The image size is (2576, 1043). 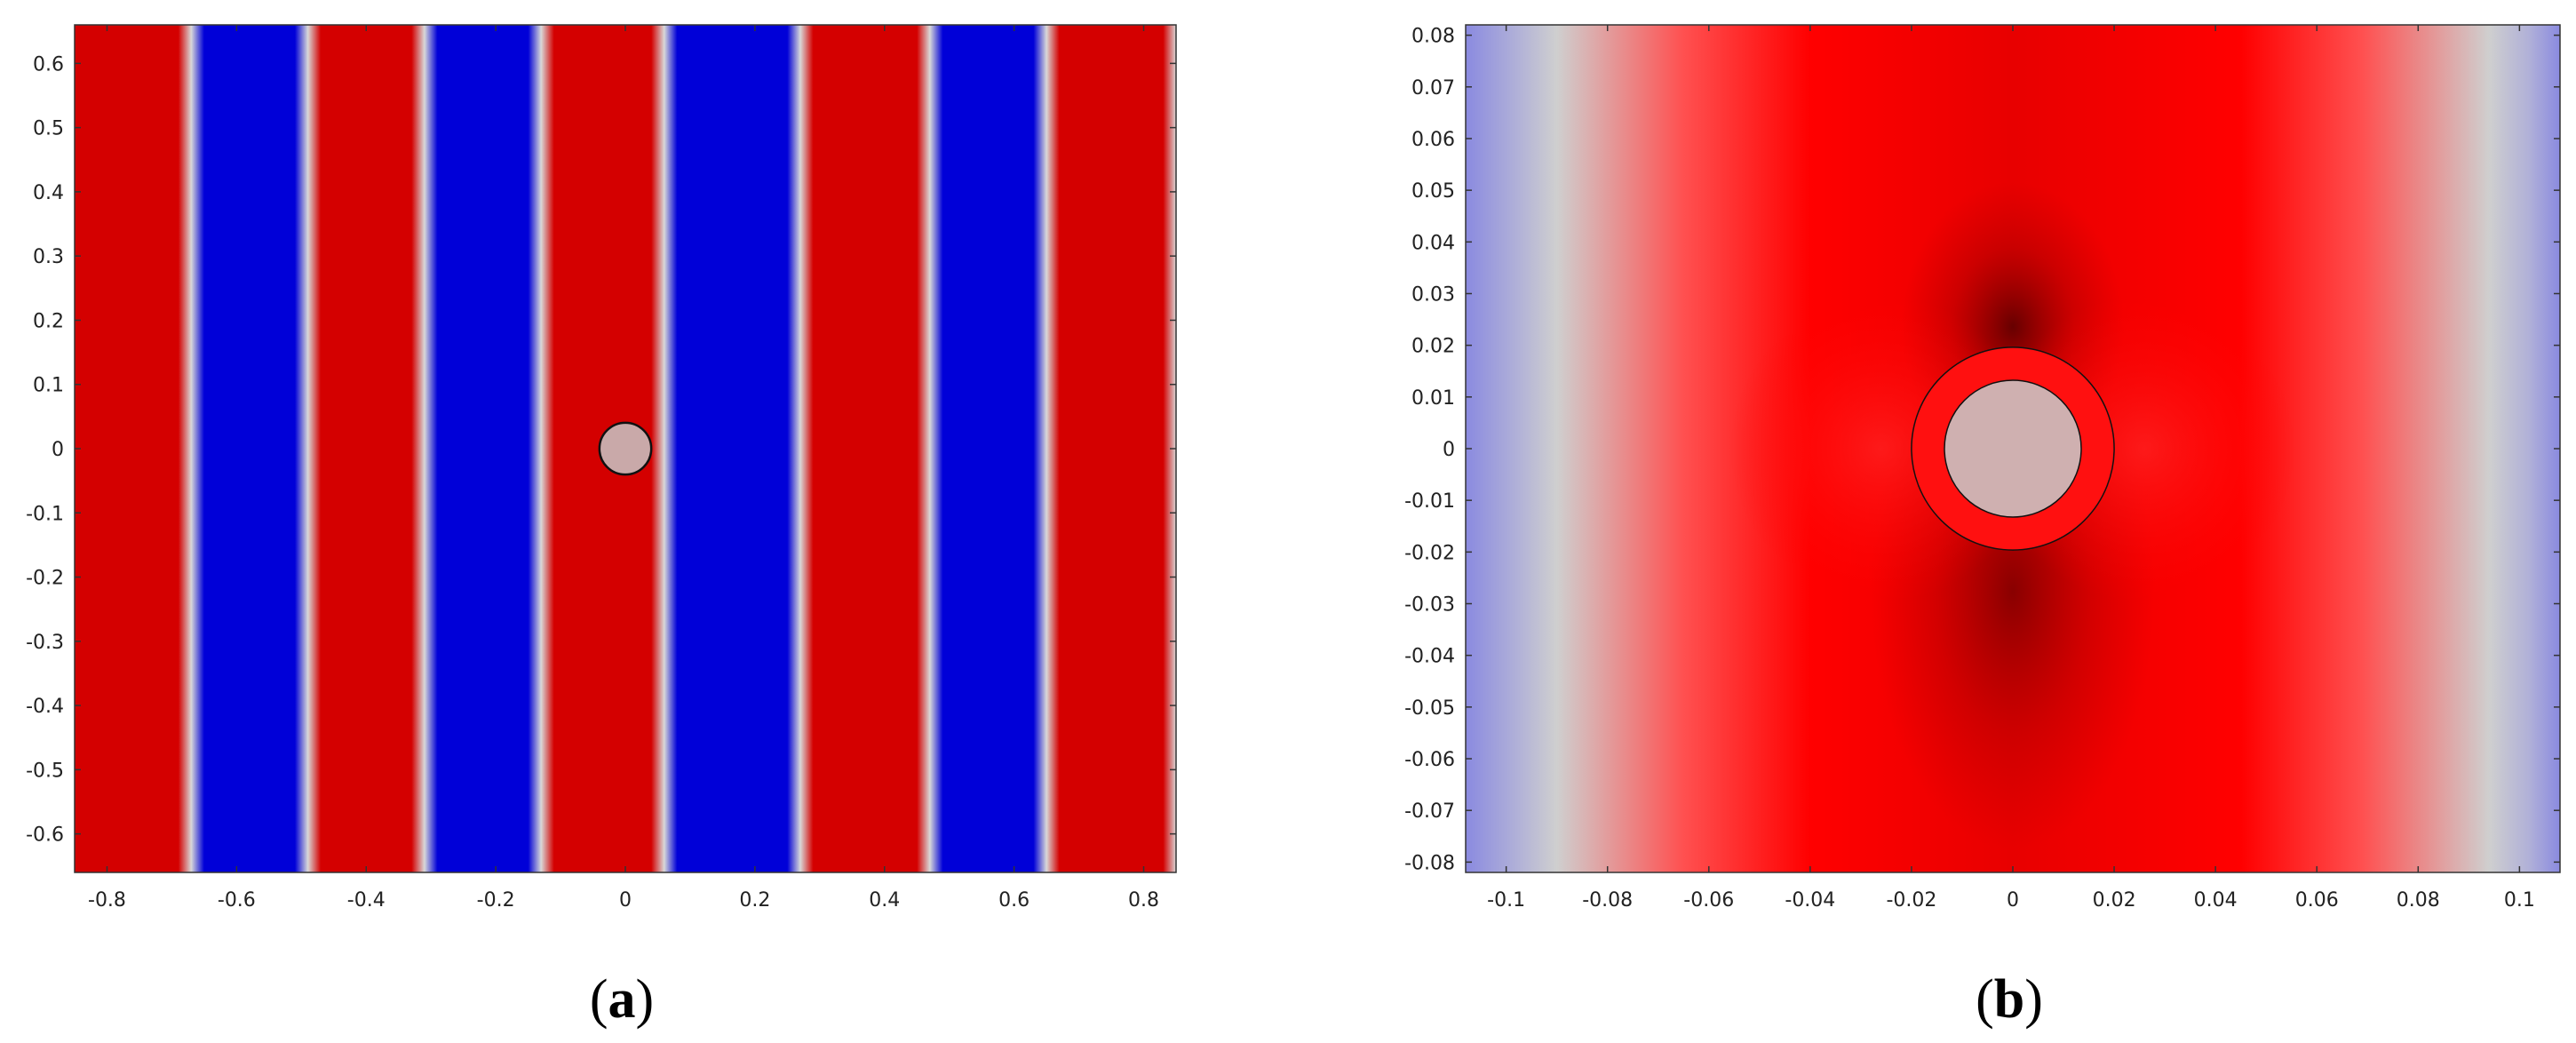 I want to click on panel-a-x-tick-label: 0.8, so click(x=1143, y=900).